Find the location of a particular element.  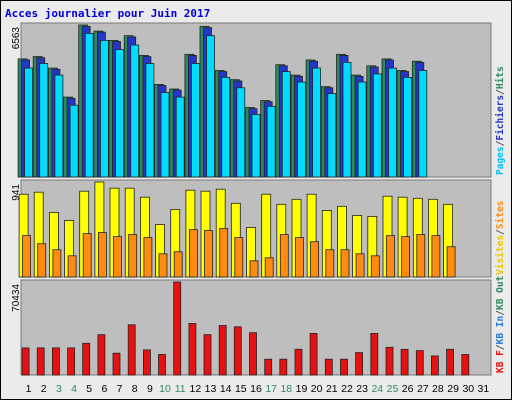

legend-hits-4: Hits is located at coordinates (500, 77).